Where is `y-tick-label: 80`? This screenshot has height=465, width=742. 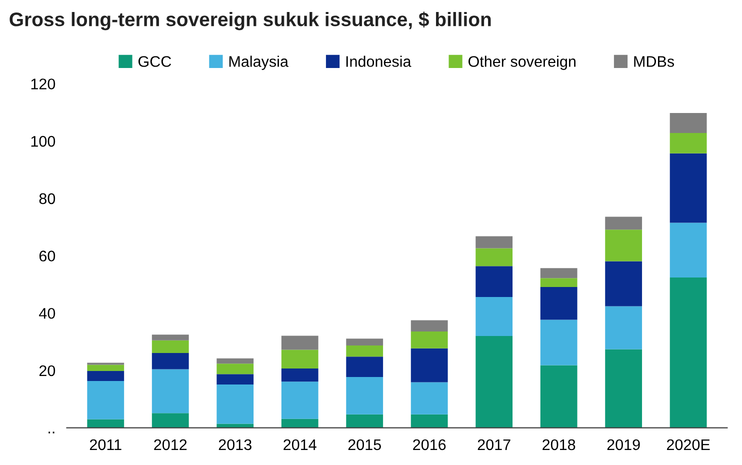
y-tick-label: 80 is located at coordinates (47, 198).